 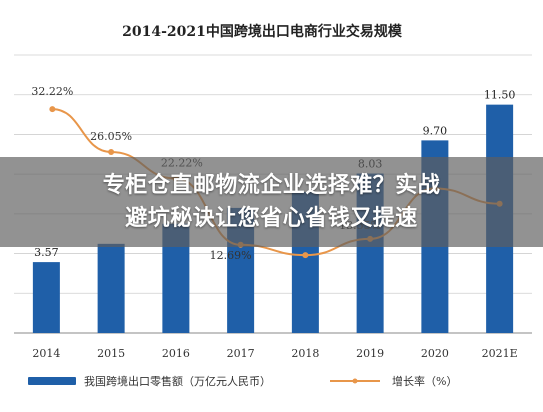 What do you see at coordinates (424, 381) in the screenshot?
I see `legend-line-label: 增长率（%）` at bounding box center [424, 381].